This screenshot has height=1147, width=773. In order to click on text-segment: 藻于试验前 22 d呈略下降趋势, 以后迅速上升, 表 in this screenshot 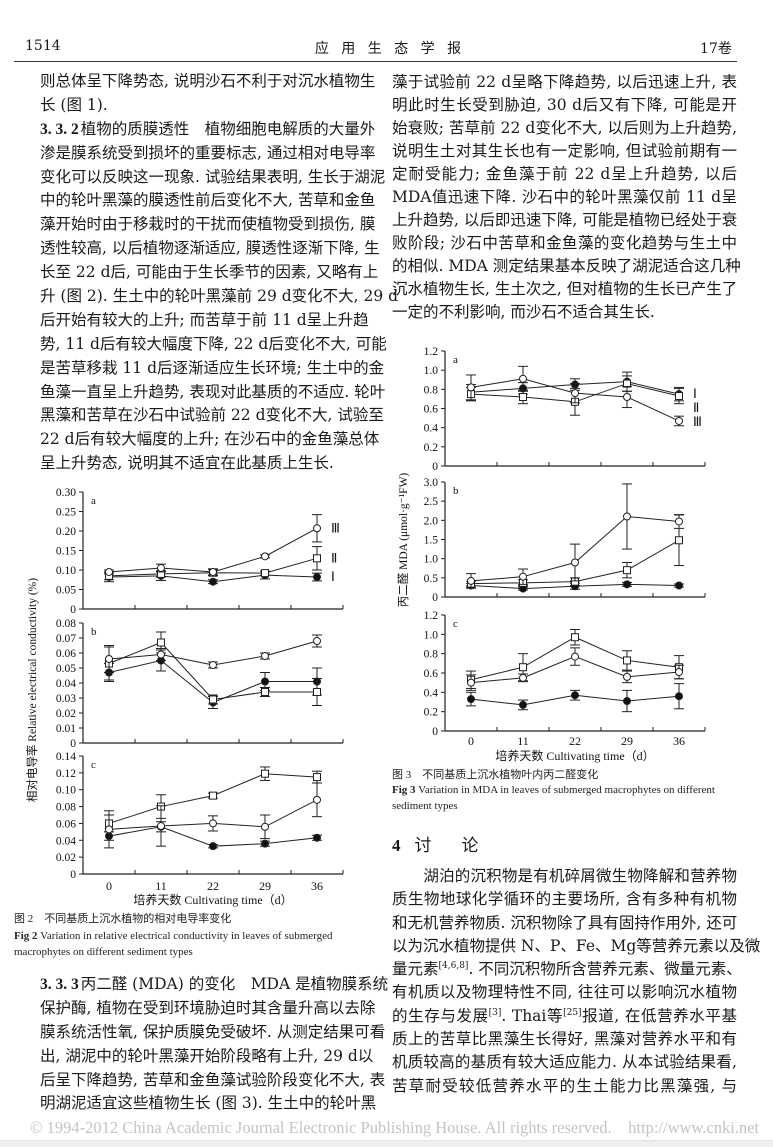, I will do `click(564, 82)`.